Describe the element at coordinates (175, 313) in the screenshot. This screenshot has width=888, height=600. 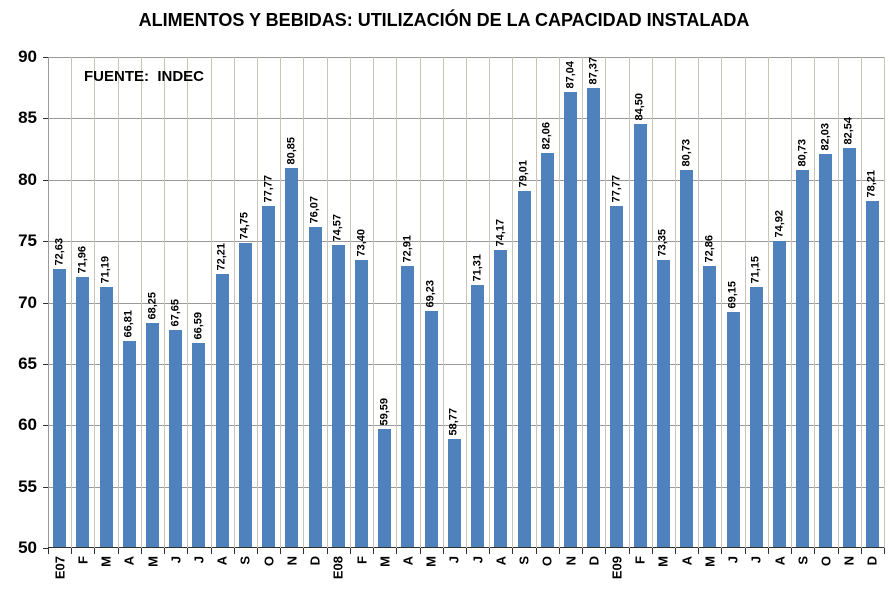
I see `bar-value-label: 67,65` at that location.